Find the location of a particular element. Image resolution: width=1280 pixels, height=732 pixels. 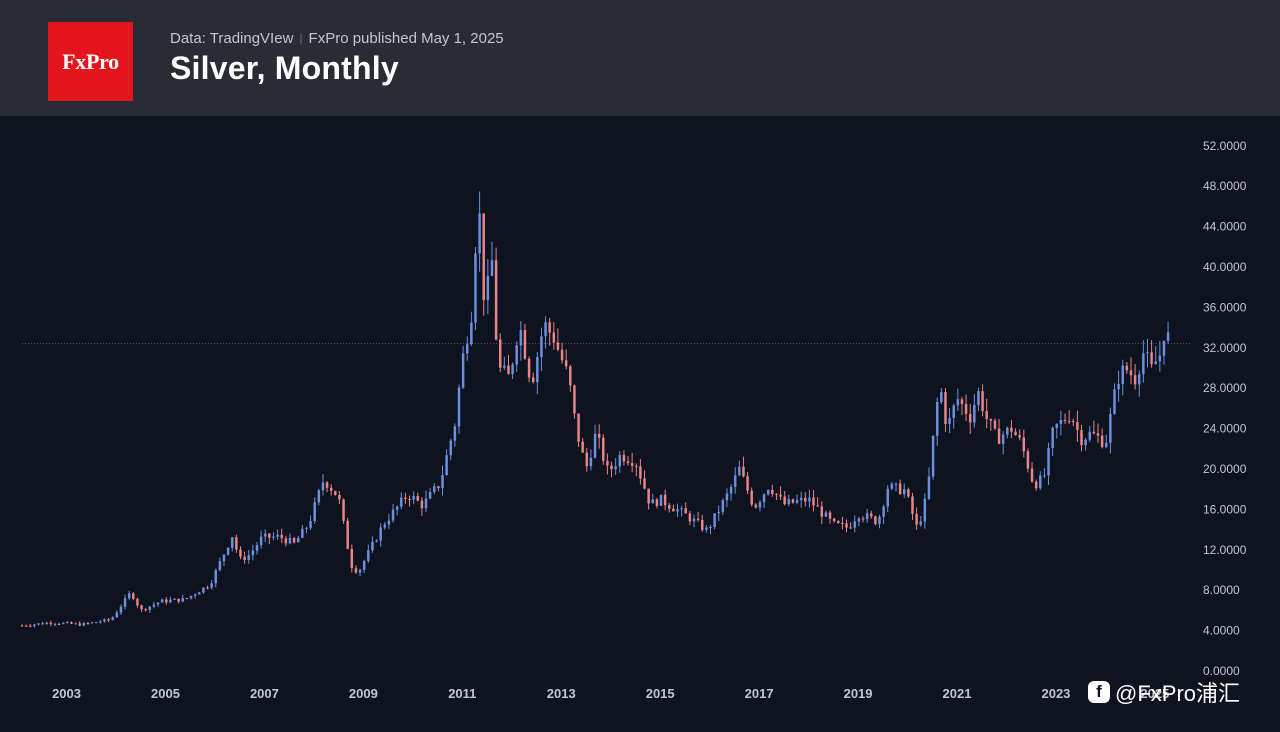

y-tick-label: 24.0000 is located at coordinates (1225, 429).